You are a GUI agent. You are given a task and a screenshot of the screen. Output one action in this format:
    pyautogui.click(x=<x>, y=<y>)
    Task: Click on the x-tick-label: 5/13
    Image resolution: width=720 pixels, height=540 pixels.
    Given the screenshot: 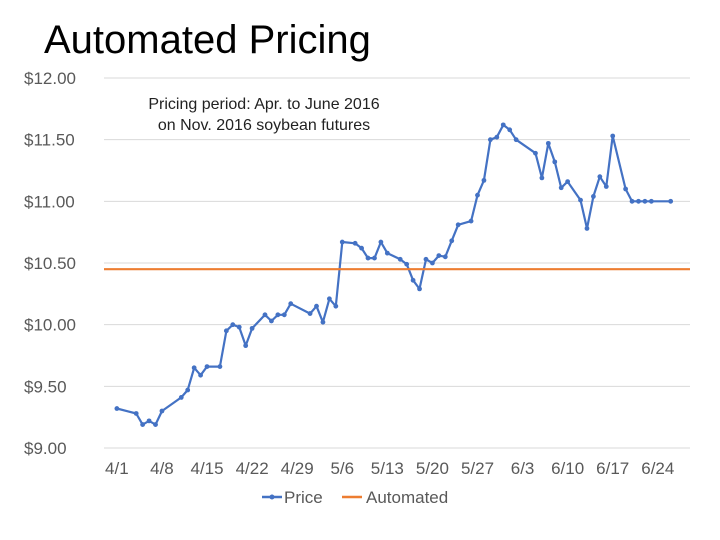 What is the action you would take?
    pyautogui.click(x=387, y=468)
    